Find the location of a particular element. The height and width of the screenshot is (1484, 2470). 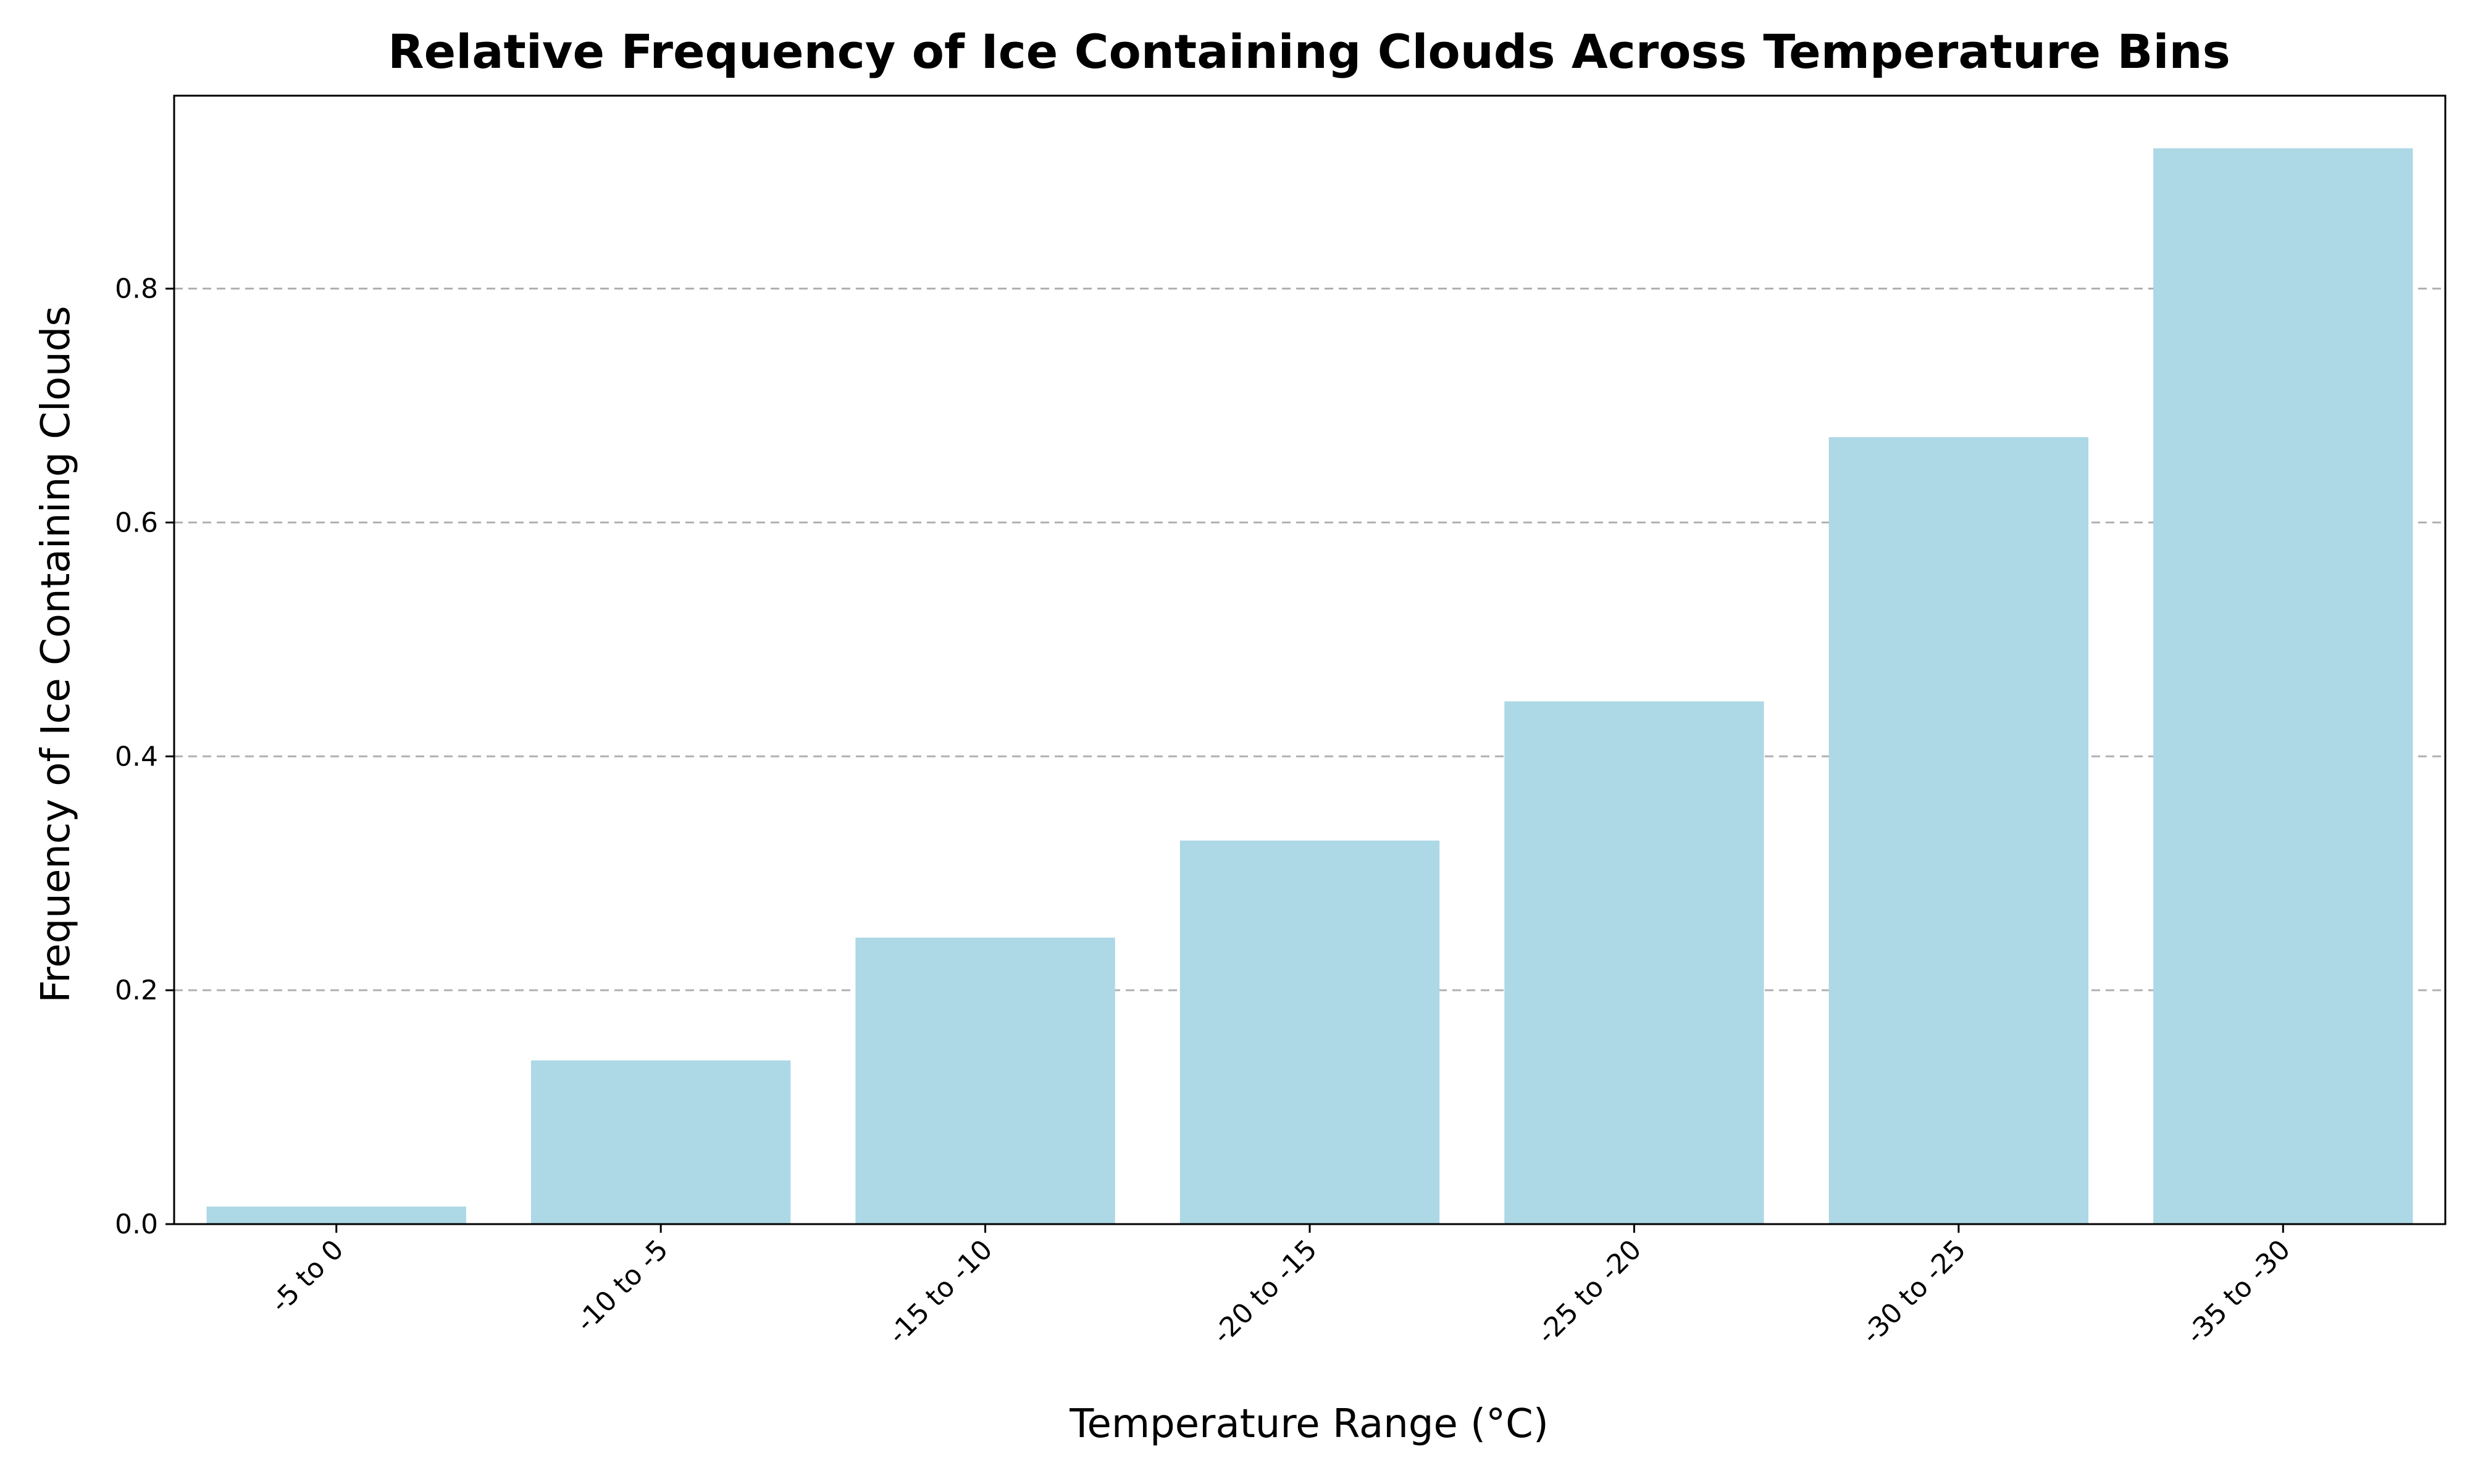

y-tick-label: 0.6 is located at coordinates (136, 522).